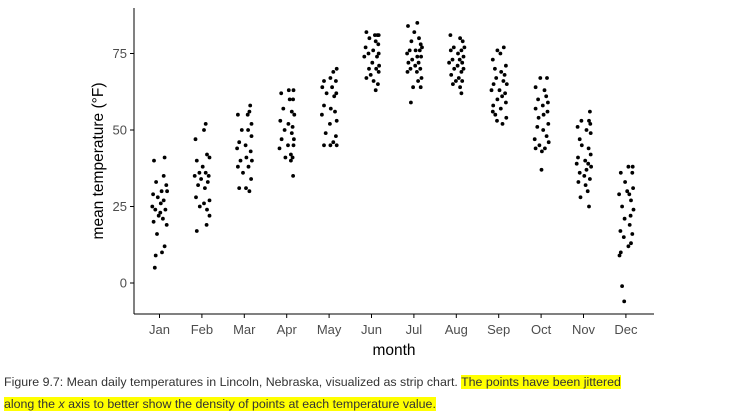  I want to click on x-tick-label-oct: Oct, so click(541, 329).